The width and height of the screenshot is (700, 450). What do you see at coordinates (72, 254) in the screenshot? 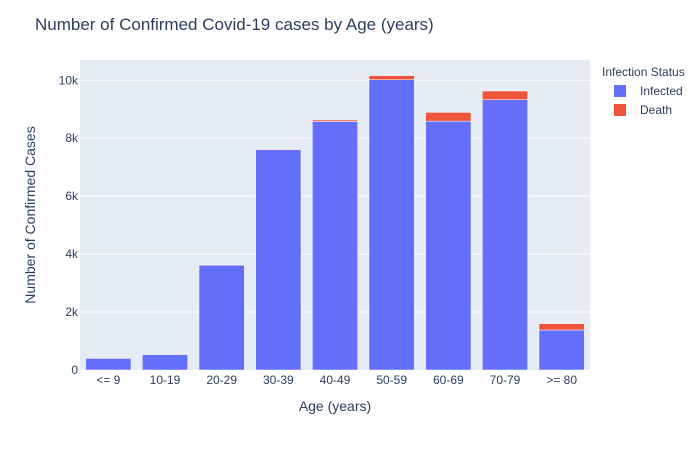
I see `y-tick-label: 4k` at bounding box center [72, 254].